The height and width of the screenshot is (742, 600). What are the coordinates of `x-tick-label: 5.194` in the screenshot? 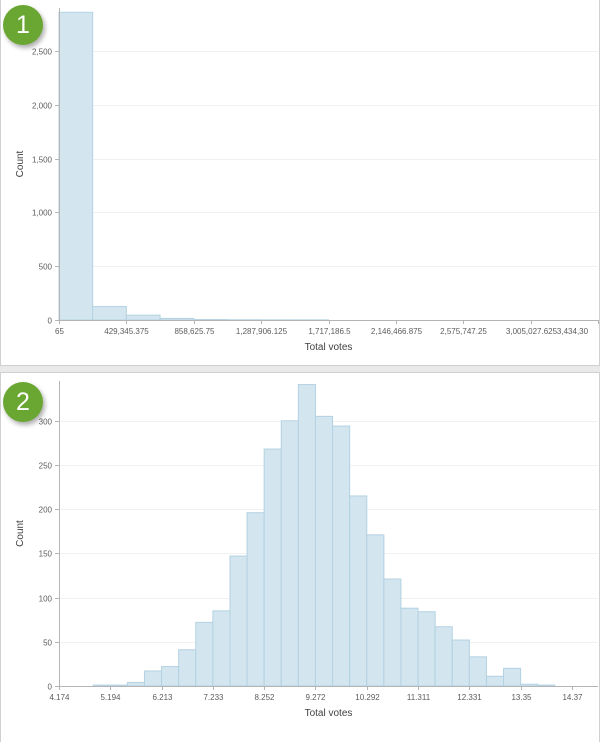 It's located at (110, 697).